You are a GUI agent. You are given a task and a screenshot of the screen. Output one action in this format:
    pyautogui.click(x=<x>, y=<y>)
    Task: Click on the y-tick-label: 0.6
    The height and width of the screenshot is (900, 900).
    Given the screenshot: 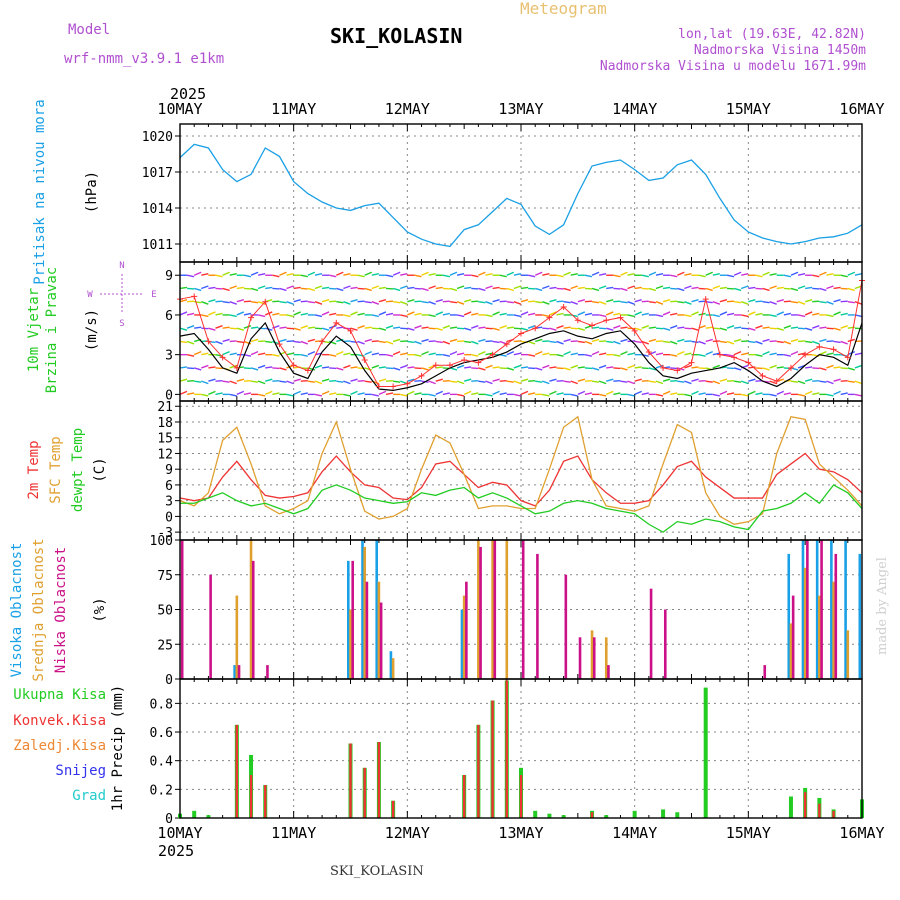 What is the action you would take?
    pyautogui.click(x=161, y=733)
    